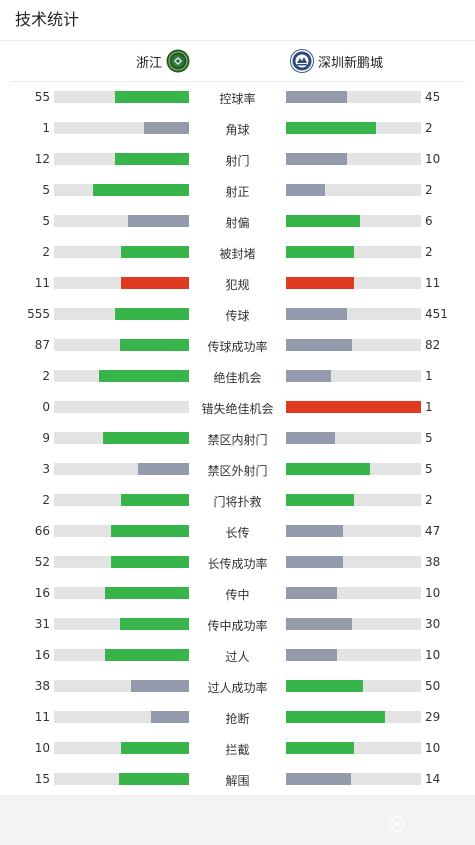  I want to click on stat-row: 87 传球成功率 82, so click(237, 345).